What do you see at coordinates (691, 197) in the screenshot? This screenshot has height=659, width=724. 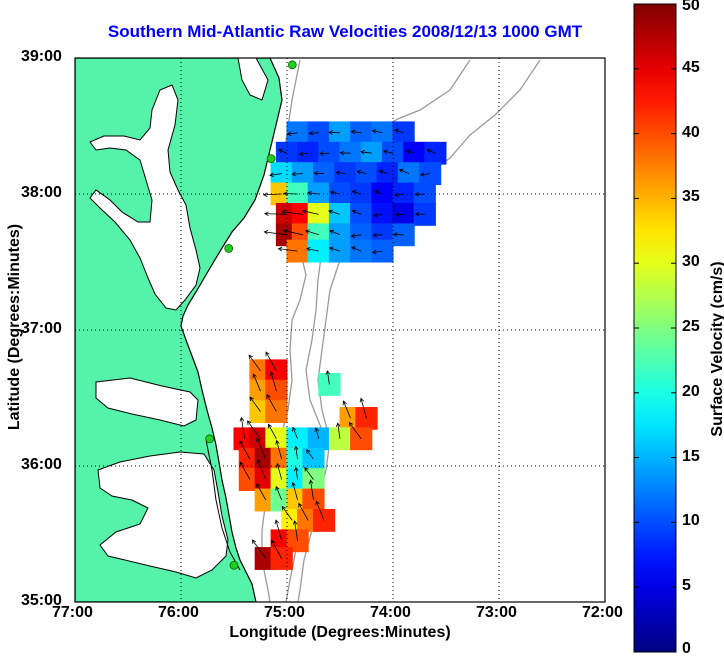 I see `colorbar-tick-label: 35` at bounding box center [691, 197].